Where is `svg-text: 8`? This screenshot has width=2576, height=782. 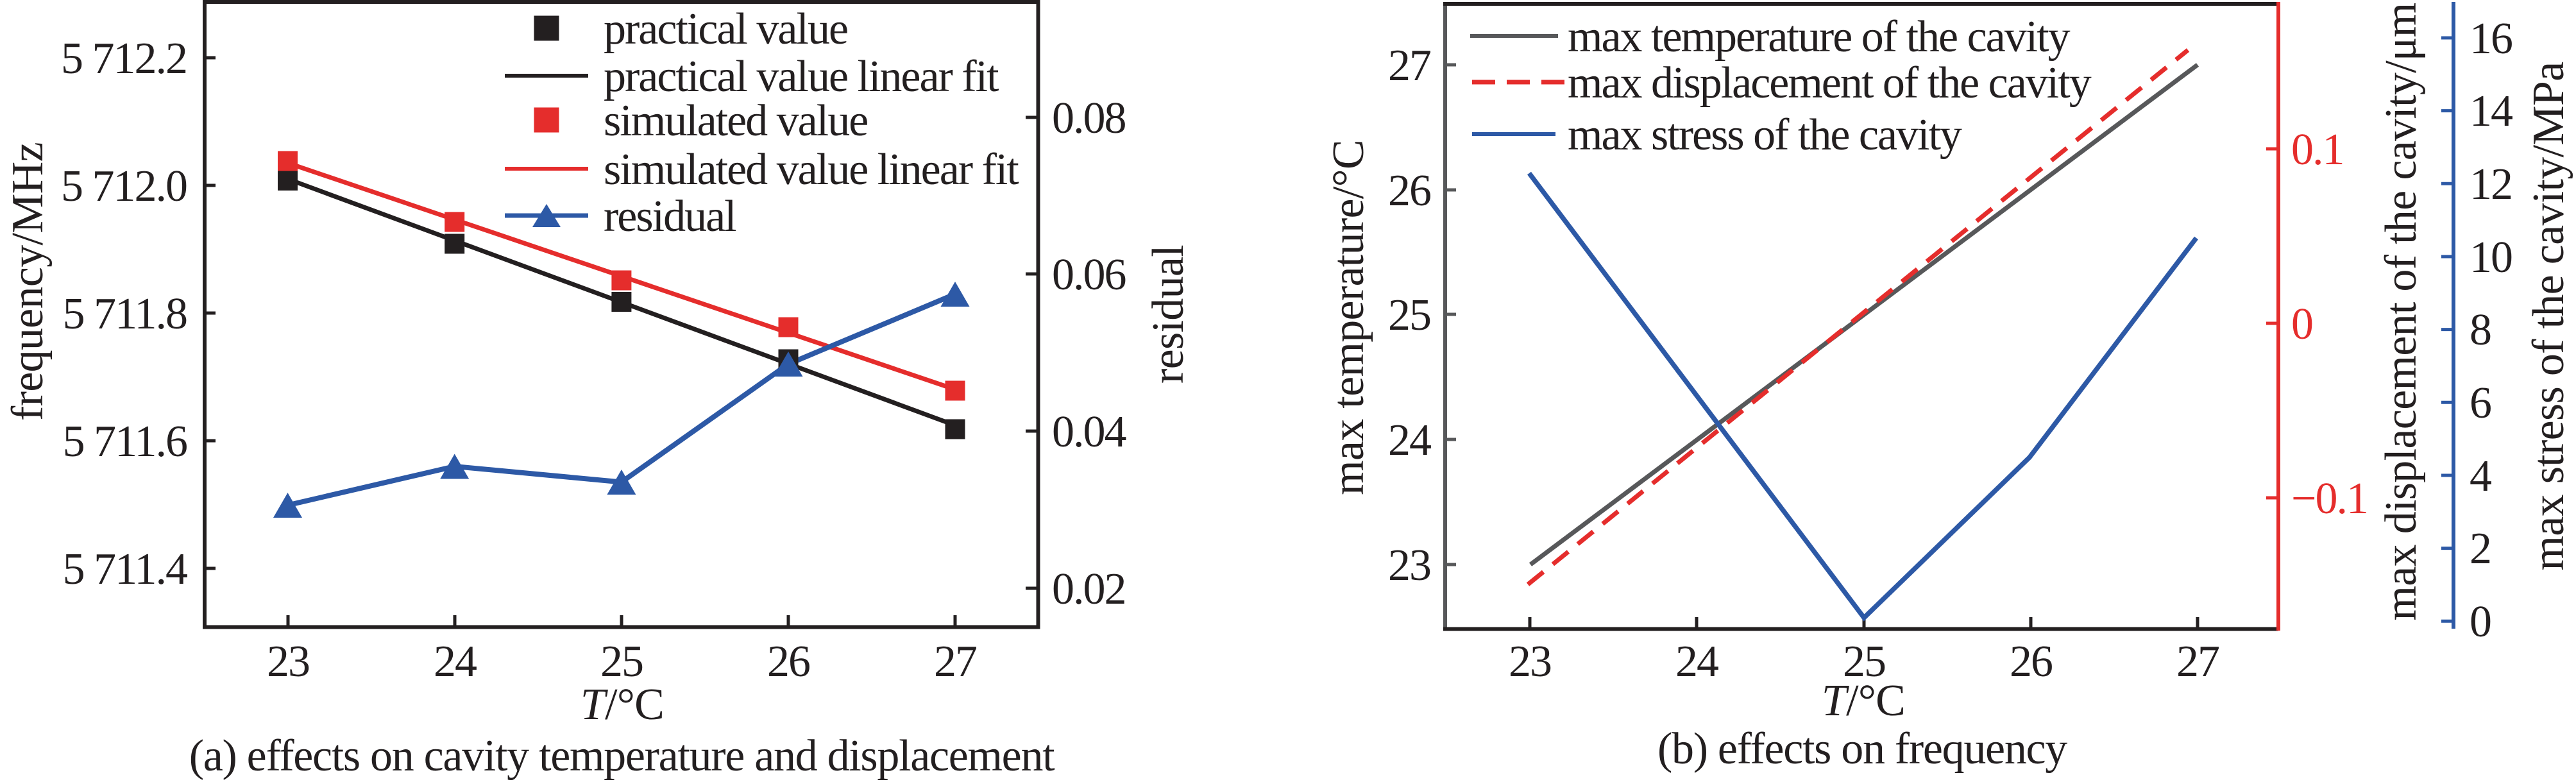
svg-text: 8 is located at coordinates (2480, 330).